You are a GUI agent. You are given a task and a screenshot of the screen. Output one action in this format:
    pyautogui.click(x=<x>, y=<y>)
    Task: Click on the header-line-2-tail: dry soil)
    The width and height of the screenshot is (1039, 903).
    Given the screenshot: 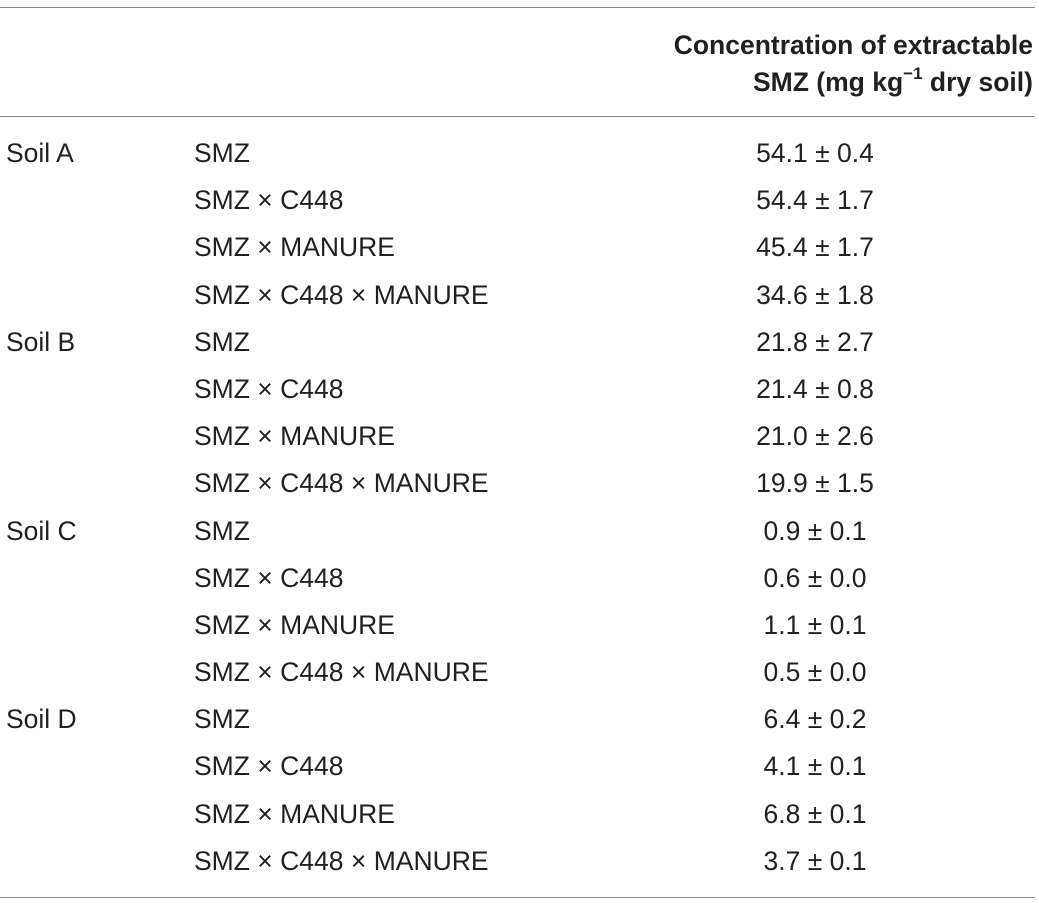 What is the action you would take?
    pyautogui.click(x=977, y=82)
    